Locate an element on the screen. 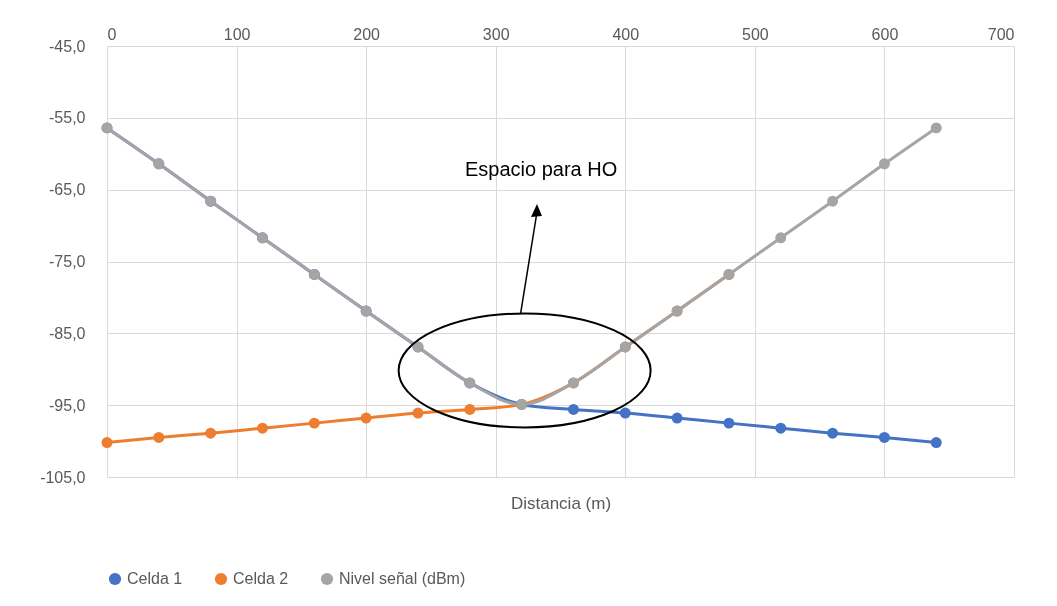  x-axis-title: Distancia (m) is located at coordinates (561, 503).